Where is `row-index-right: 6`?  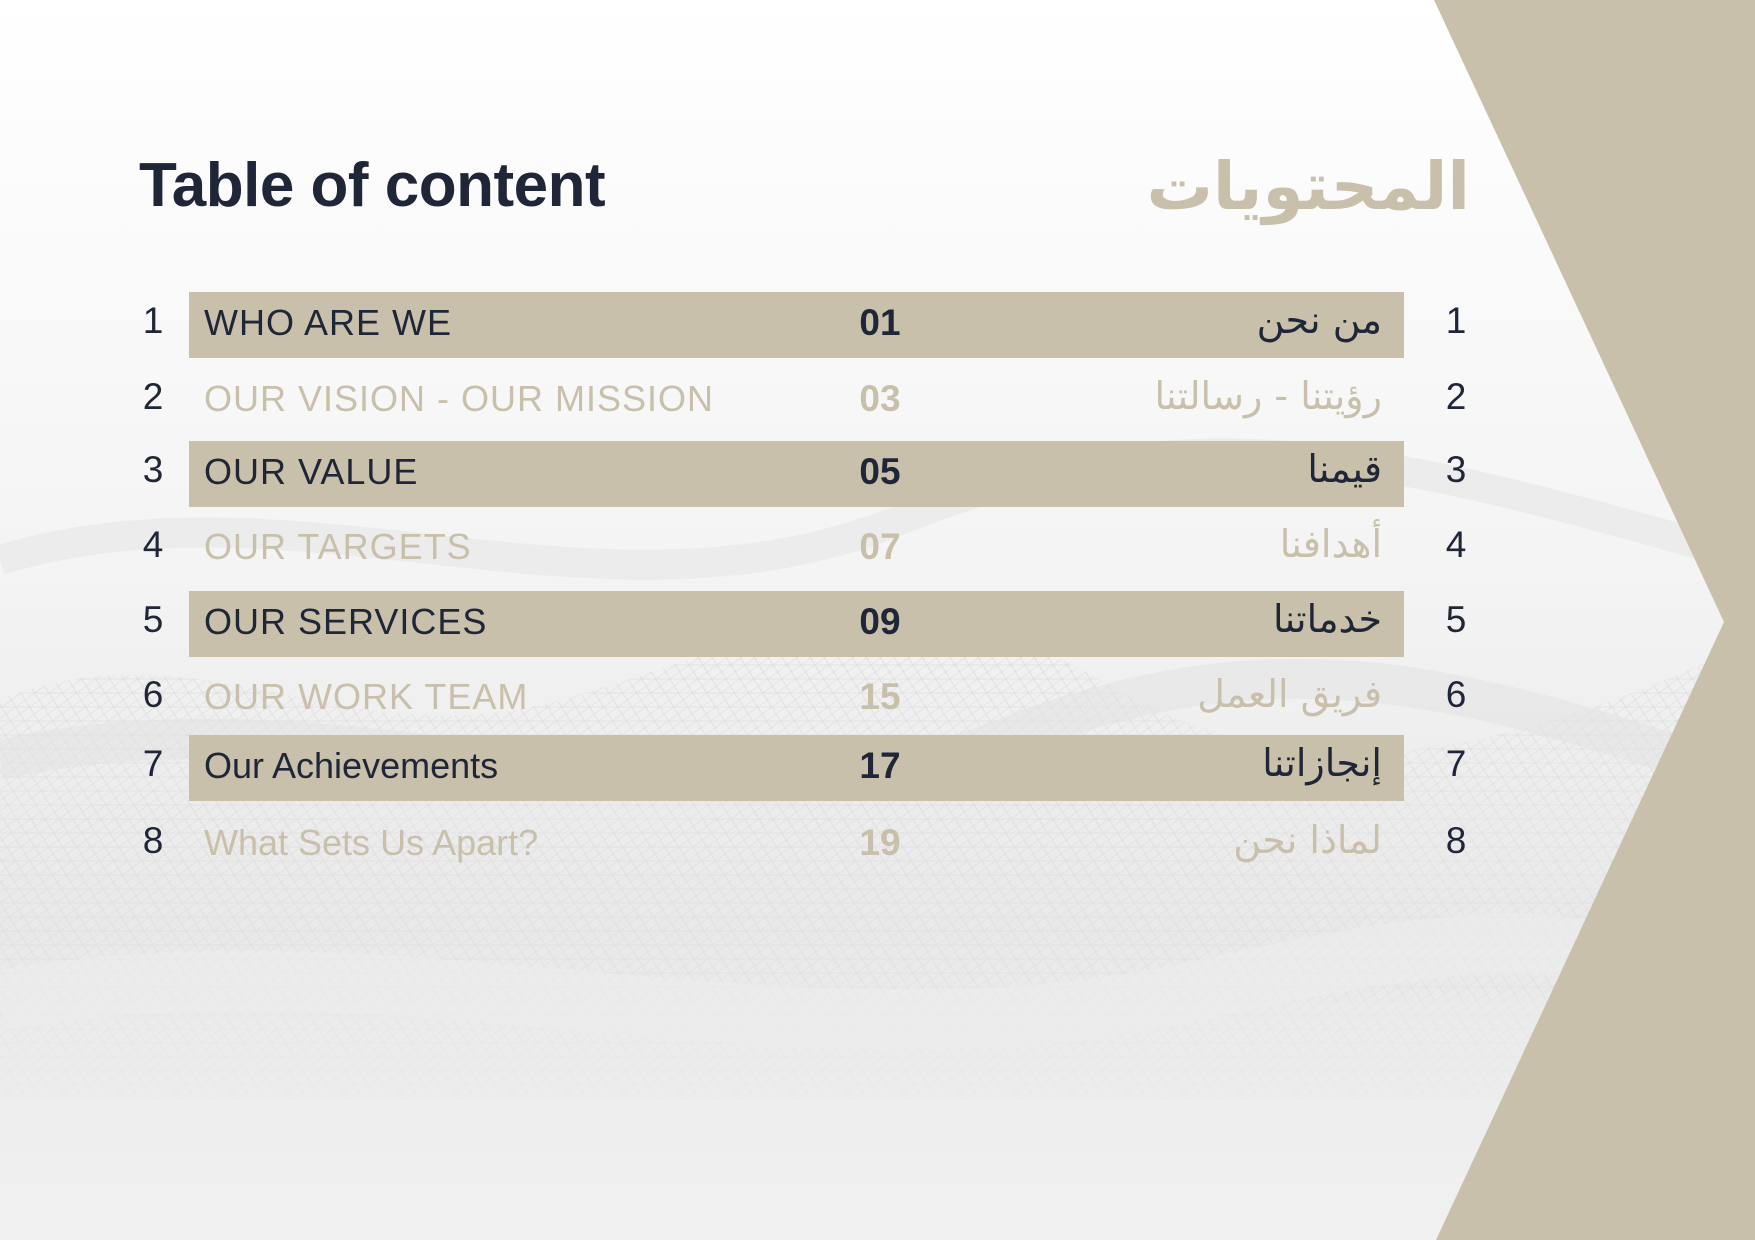 row-index-right: 6 is located at coordinates (1456, 694).